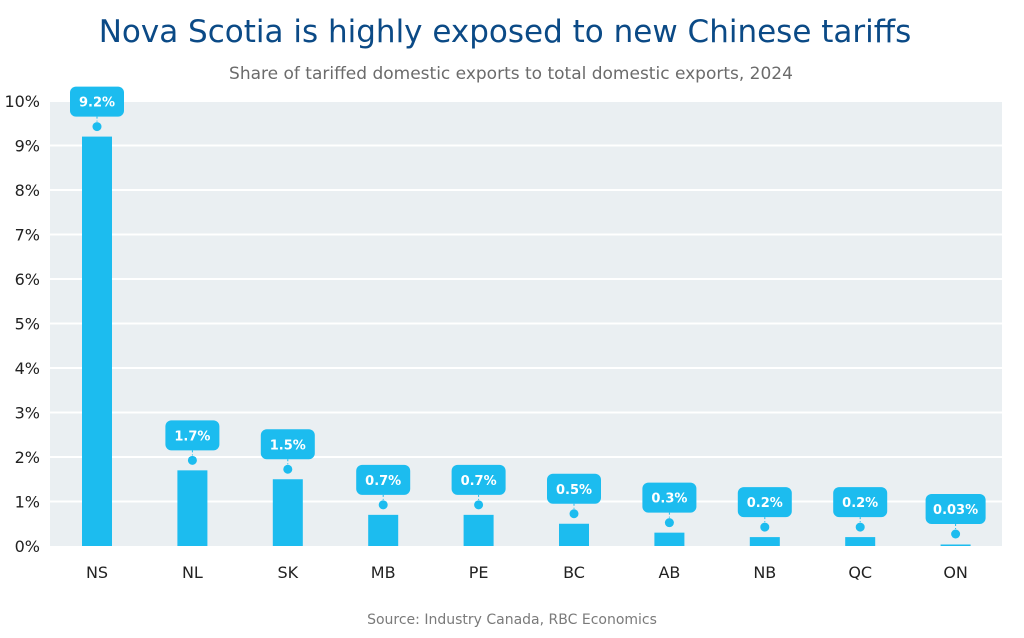 This screenshot has height=638, width=1024. I want to click on x-tick-label: NL, so click(192, 572).